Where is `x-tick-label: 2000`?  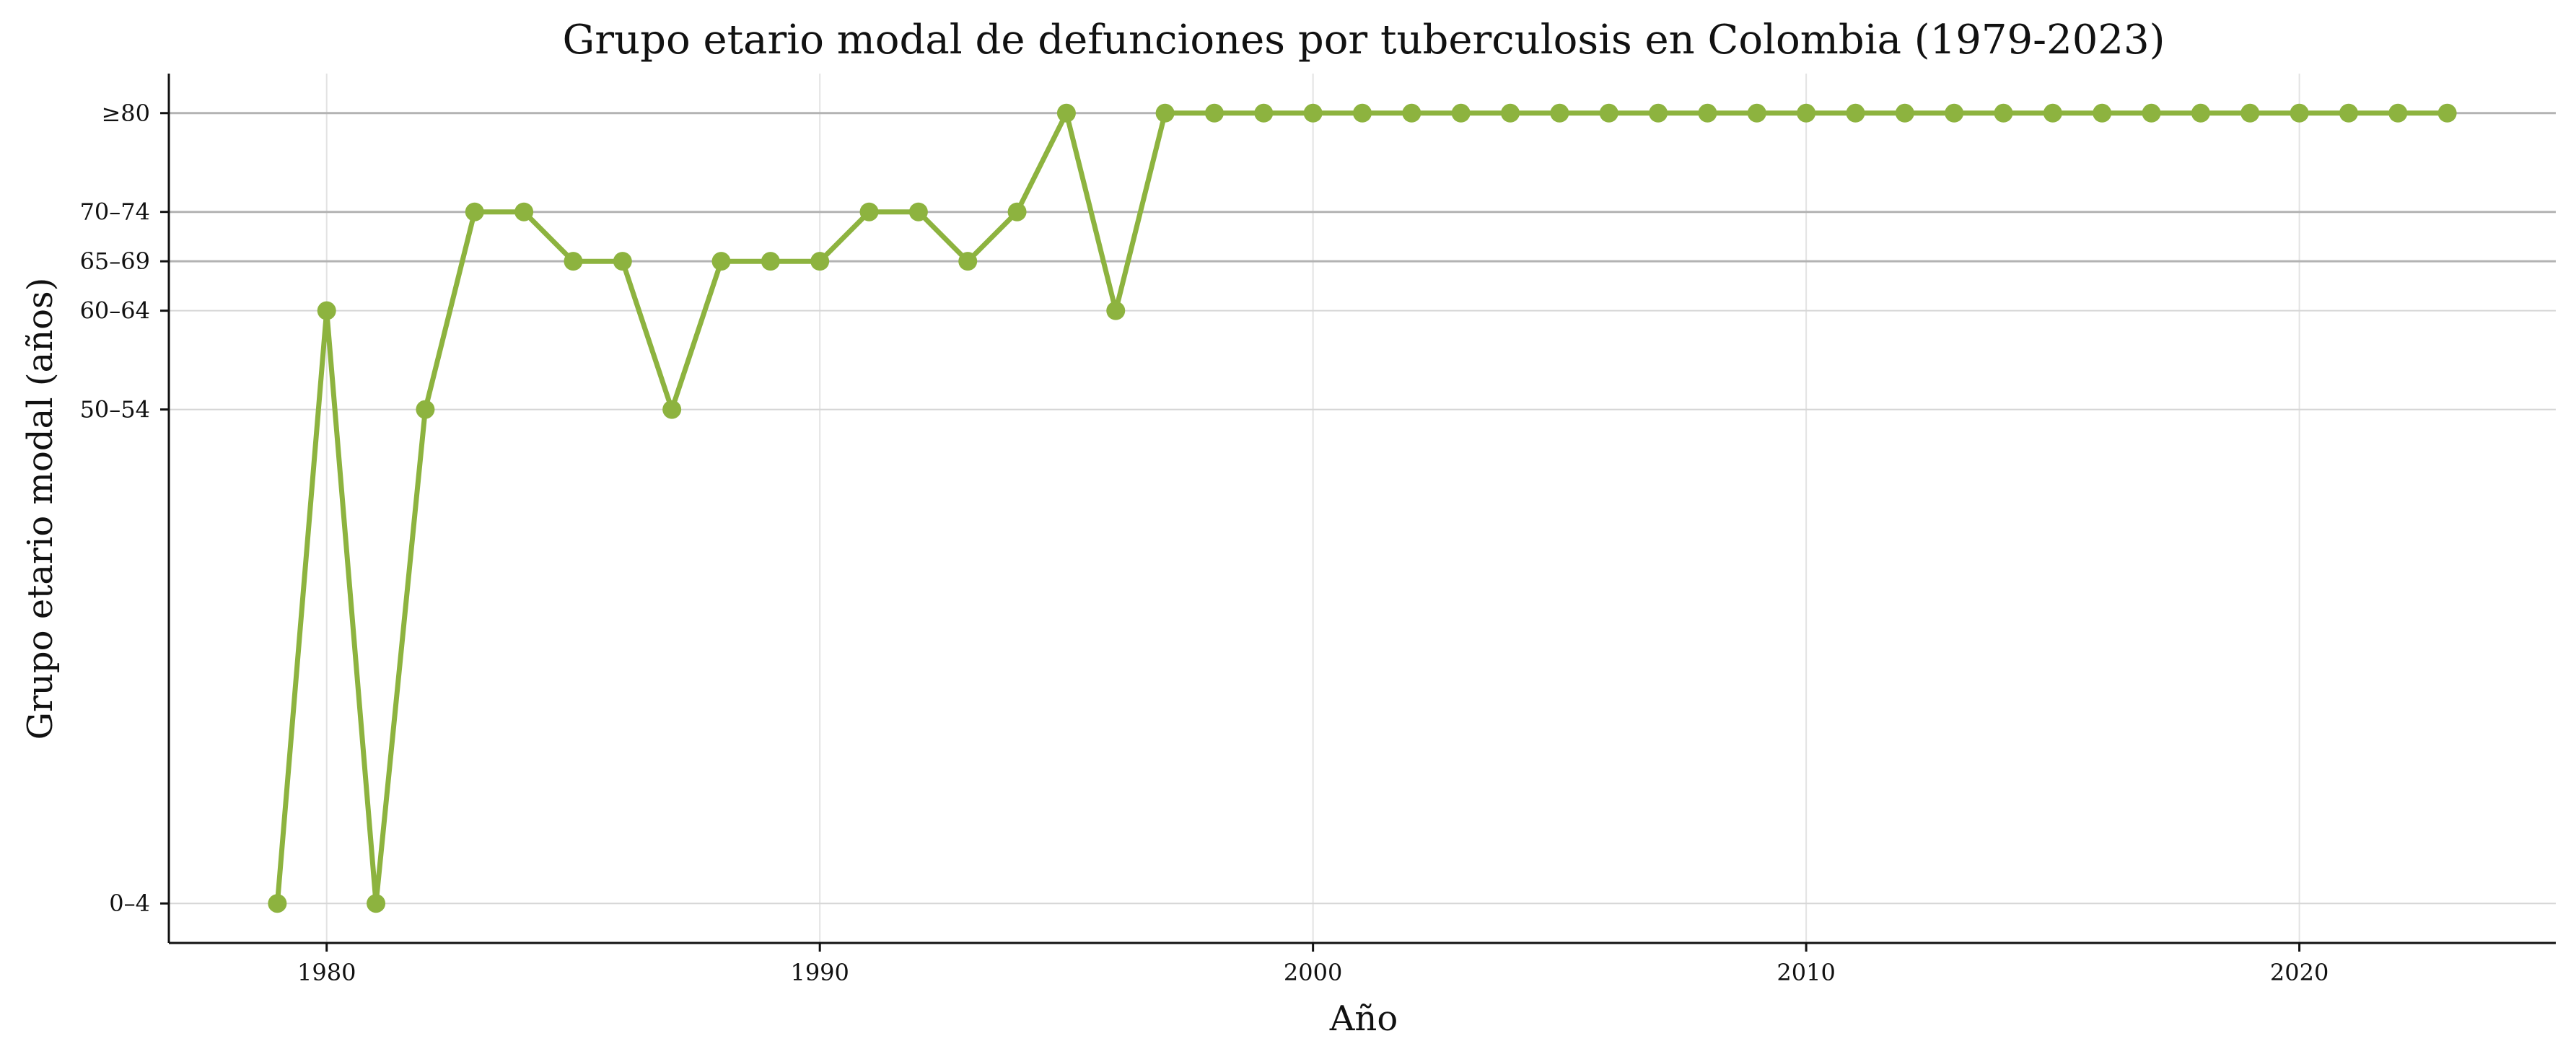
x-tick-label: 2000 is located at coordinates (1313, 972).